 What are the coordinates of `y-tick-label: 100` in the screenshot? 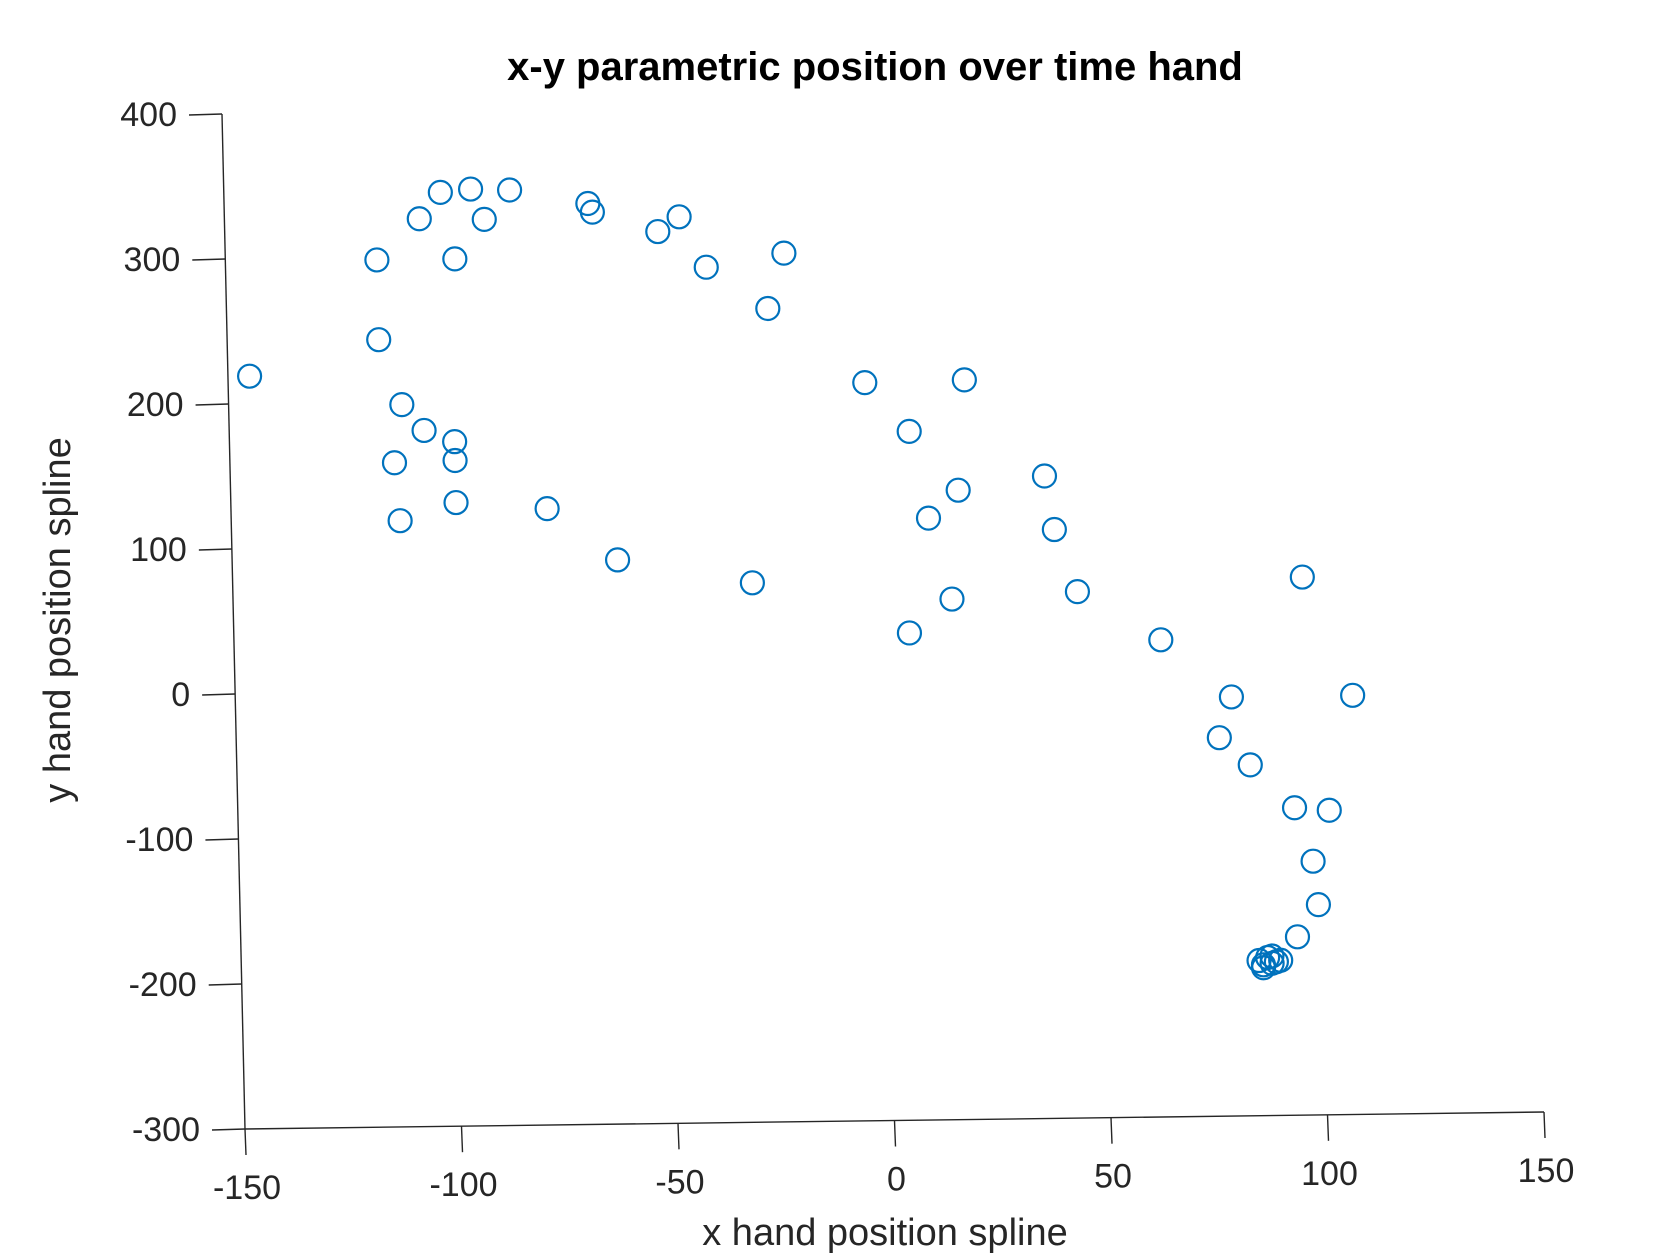 It's located at (158, 550).